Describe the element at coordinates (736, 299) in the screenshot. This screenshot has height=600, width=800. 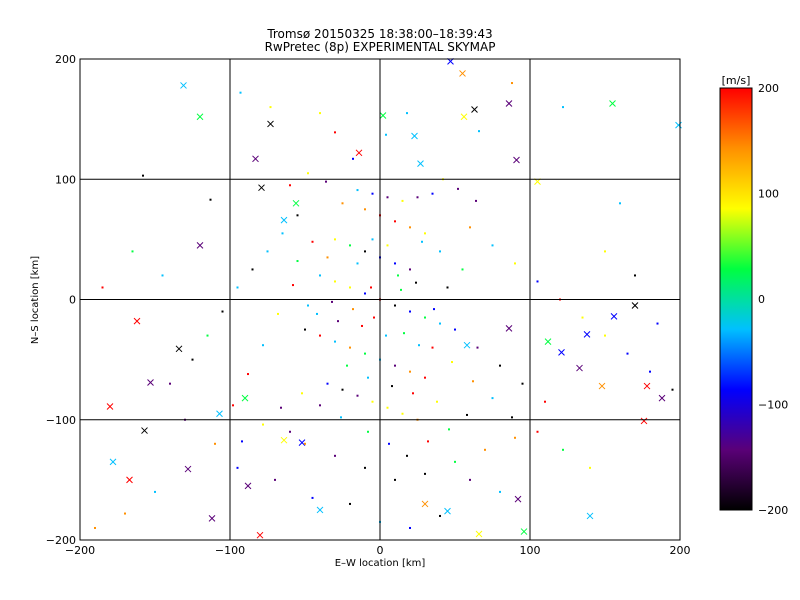
I see `colorbar-ramp` at that location.